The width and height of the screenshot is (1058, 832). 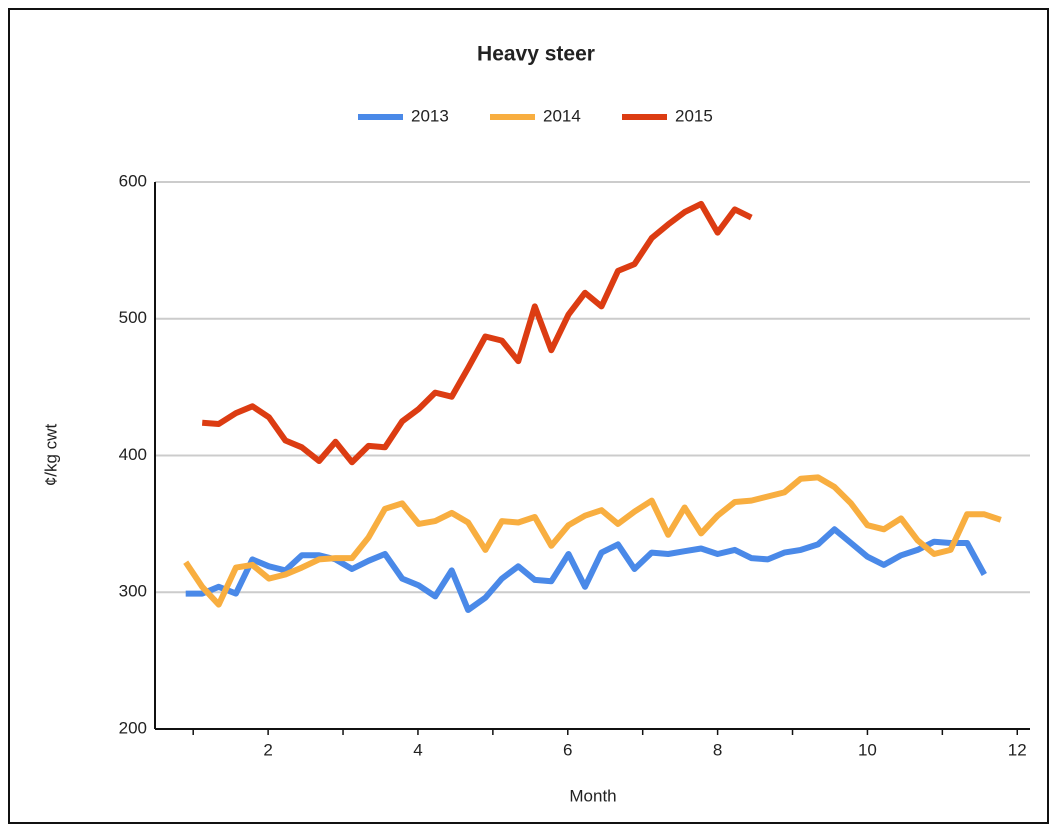 What do you see at coordinates (417, 749) in the screenshot?
I see `x-tick-label: 4` at bounding box center [417, 749].